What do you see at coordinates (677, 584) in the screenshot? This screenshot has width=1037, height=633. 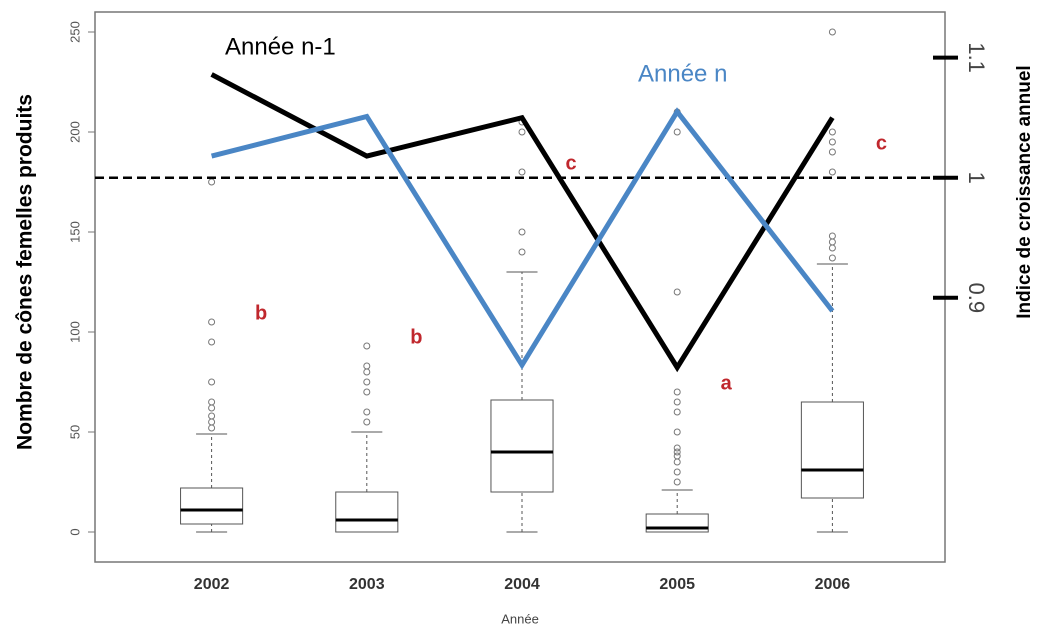 I see `x-tick-label: 2005` at bounding box center [677, 584].